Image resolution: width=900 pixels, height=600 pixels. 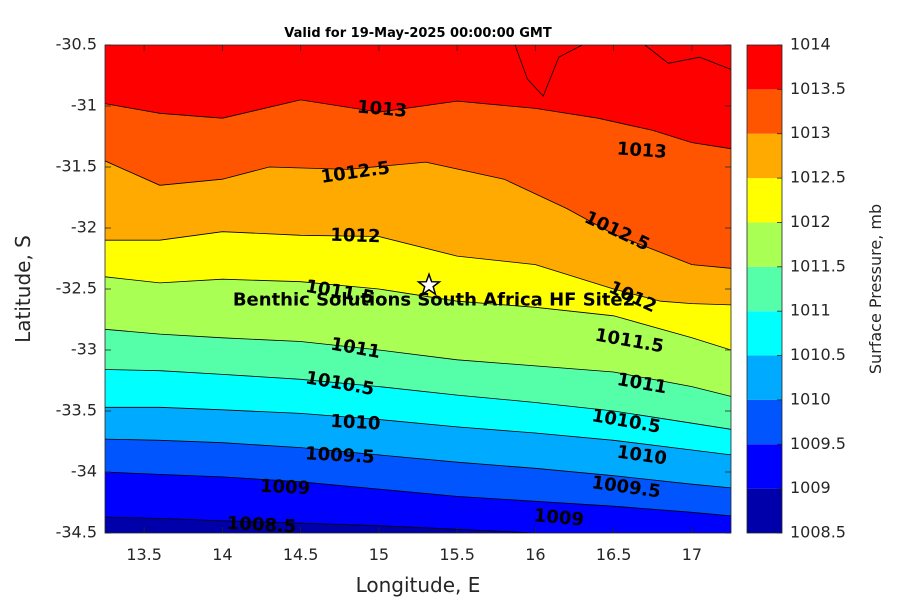 What do you see at coordinates (764, 156) in the screenshot?
I see `colorbar-band-1012.5` at bounding box center [764, 156].